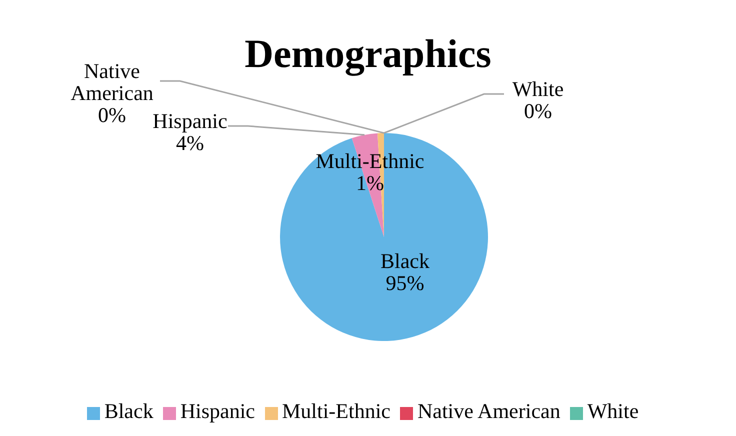 This screenshot has width=736, height=436. Describe the element at coordinates (405, 261) in the screenshot. I see `slice-label: Black` at that location.